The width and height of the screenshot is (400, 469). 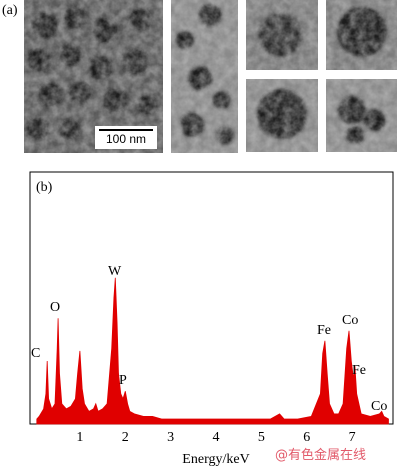 I want to click on x-tick-label: 6, so click(x=306, y=437).